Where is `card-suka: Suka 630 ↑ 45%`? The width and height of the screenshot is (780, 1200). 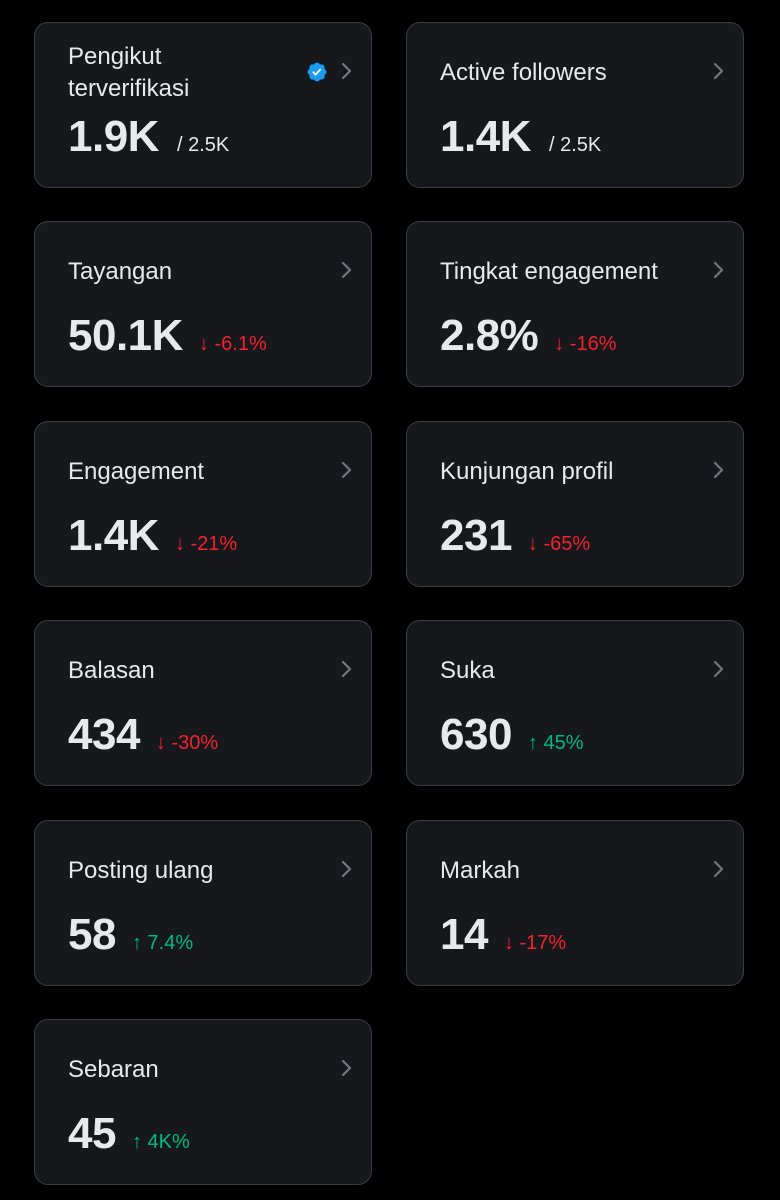 card-suka: Suka 630 ↑ 45% is located at coordinates (575, 703).